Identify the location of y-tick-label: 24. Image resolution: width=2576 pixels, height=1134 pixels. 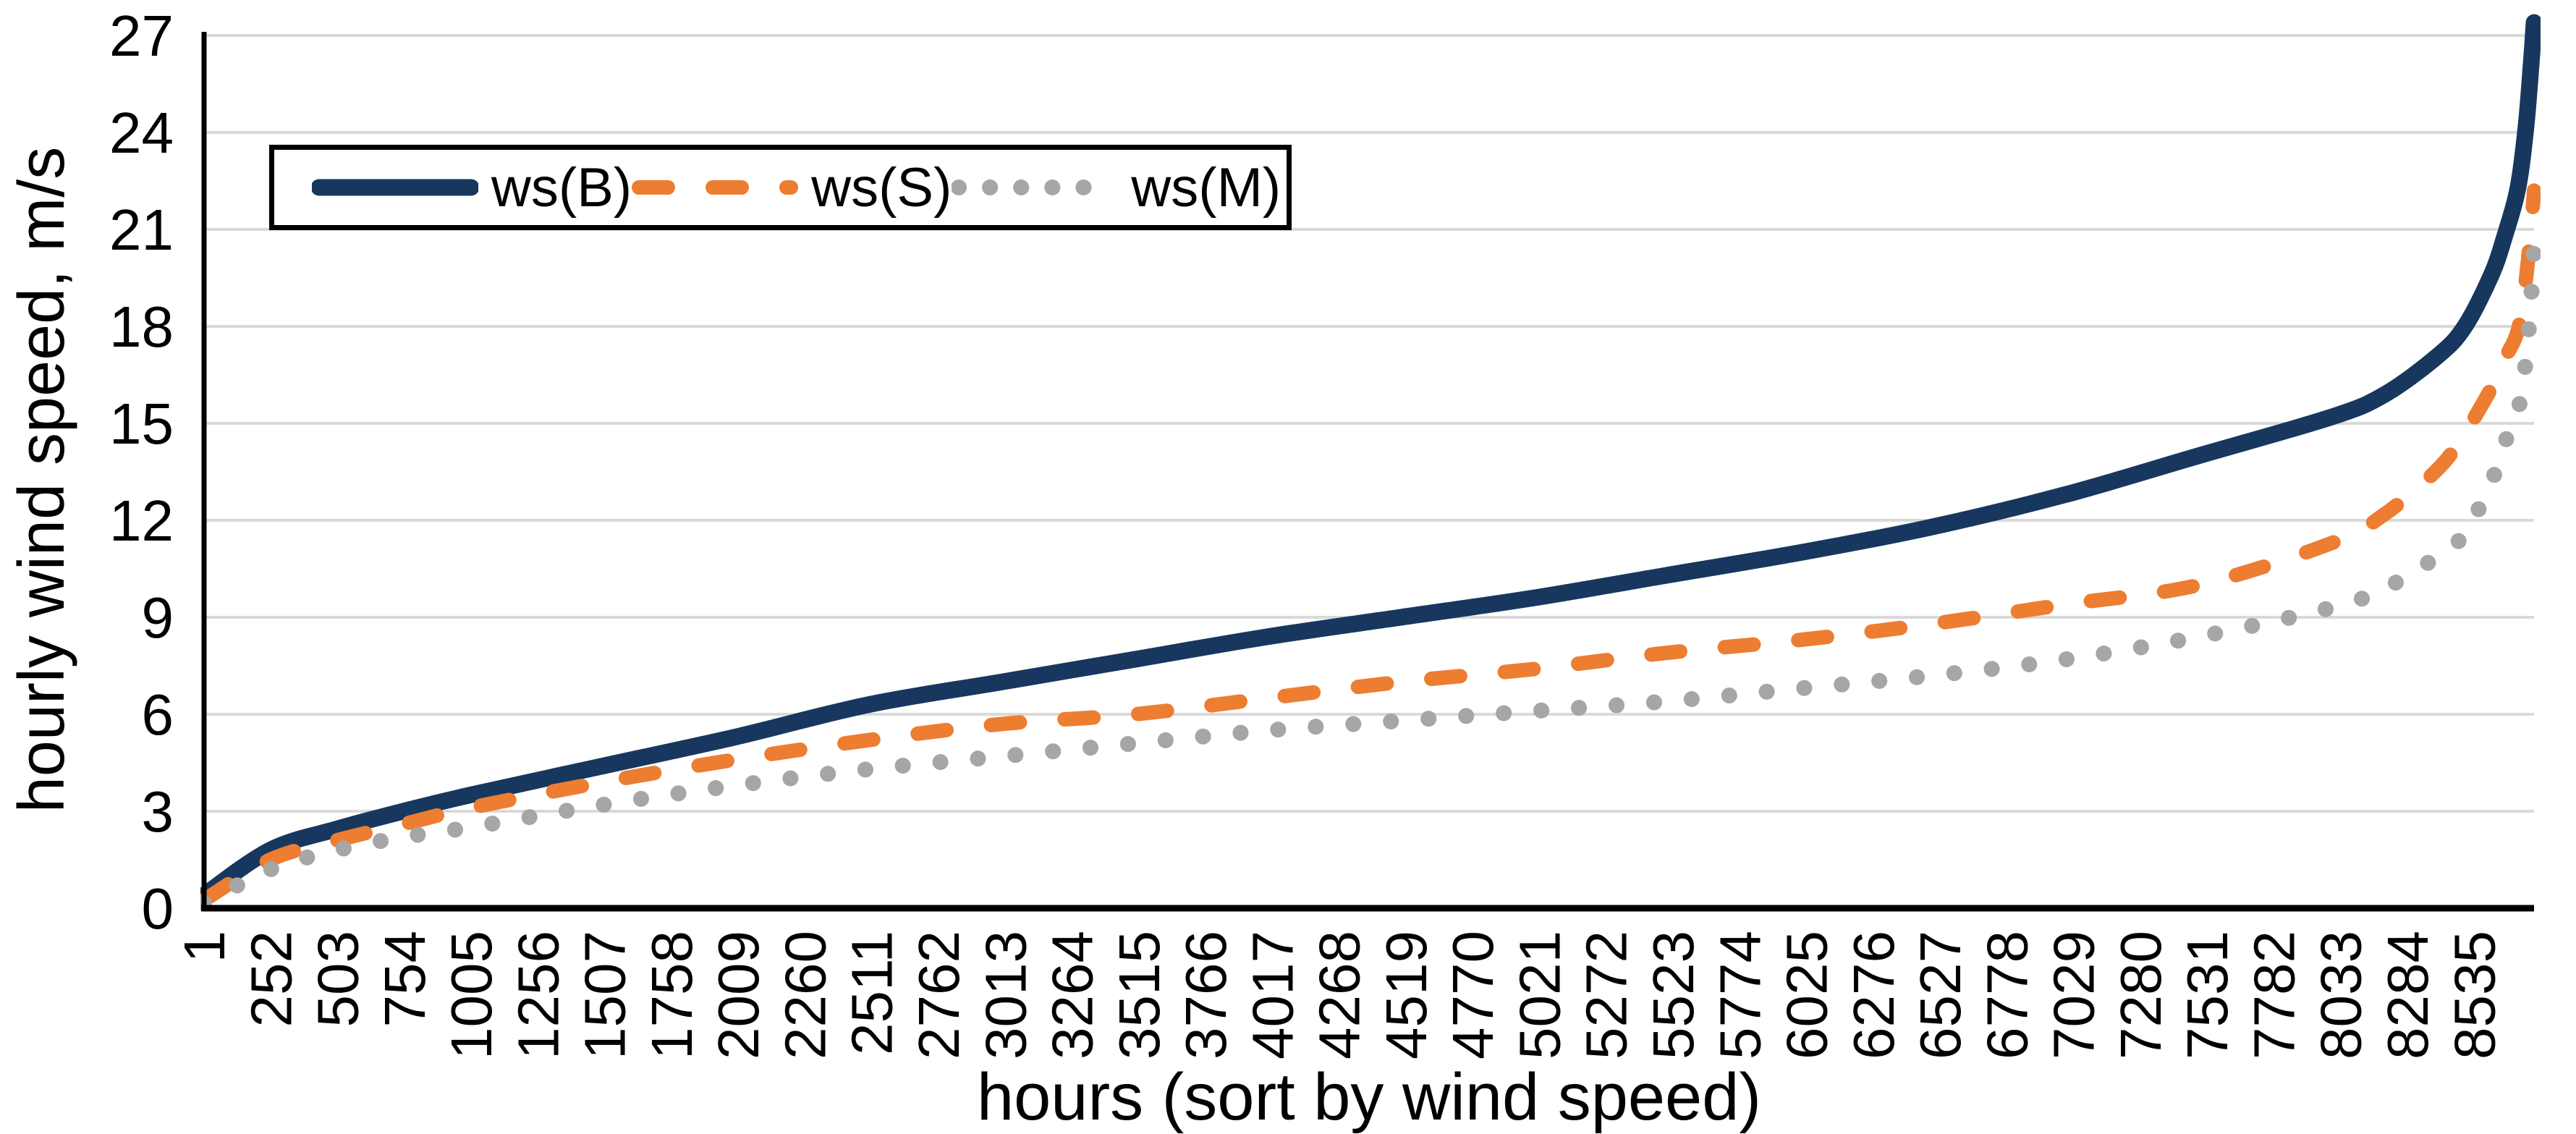
(141, 133).